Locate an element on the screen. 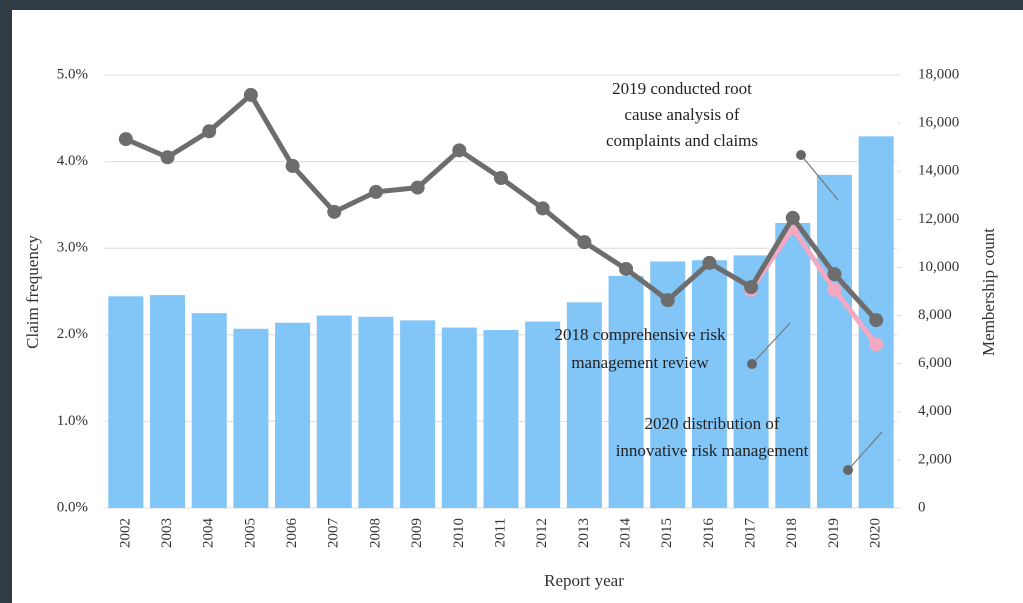 The width and height of the screenshot is (1023, 603). annotation-text: 2019 conducted root is located at coordinates (682, 88).